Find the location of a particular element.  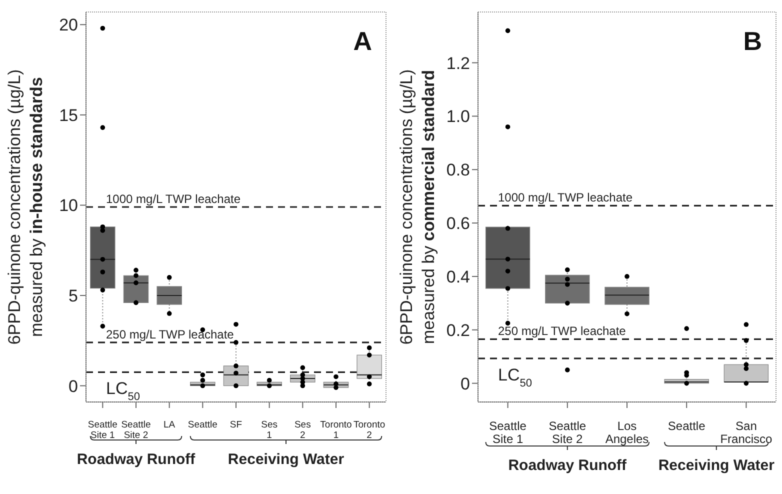

y-tick-label: 0.6 is located at coordinates (458, 224).